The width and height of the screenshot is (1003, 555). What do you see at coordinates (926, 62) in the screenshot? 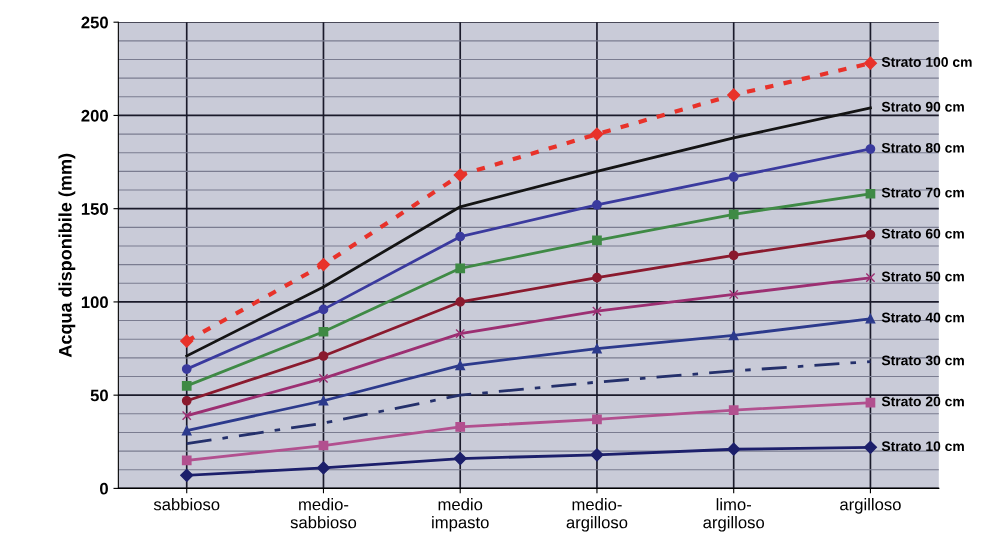
I see `series-label: Strato 100 cm` at bounding box center [926, 62].